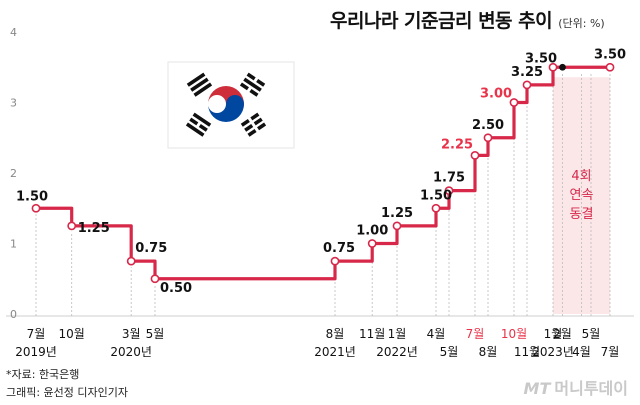  What do you see at coordinates (581, 23) in the screenshot?
I see `unit-label: (단위: %)` at bounding box center [581, 23].